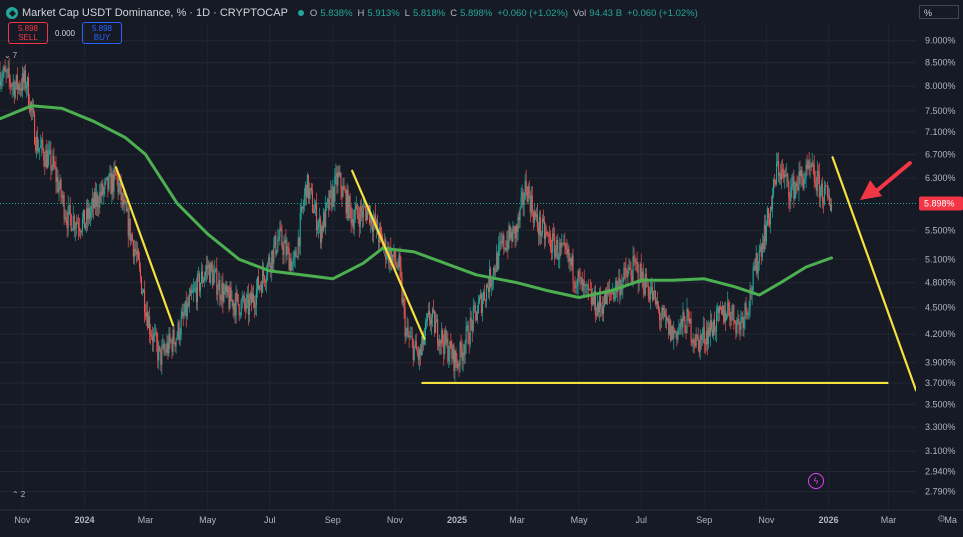 The width and height of the screenshot is (963, 537). Describe the element at coordinates (476, 13) in the screenshot. I see `ohlc-value: 5.898%` at that location.